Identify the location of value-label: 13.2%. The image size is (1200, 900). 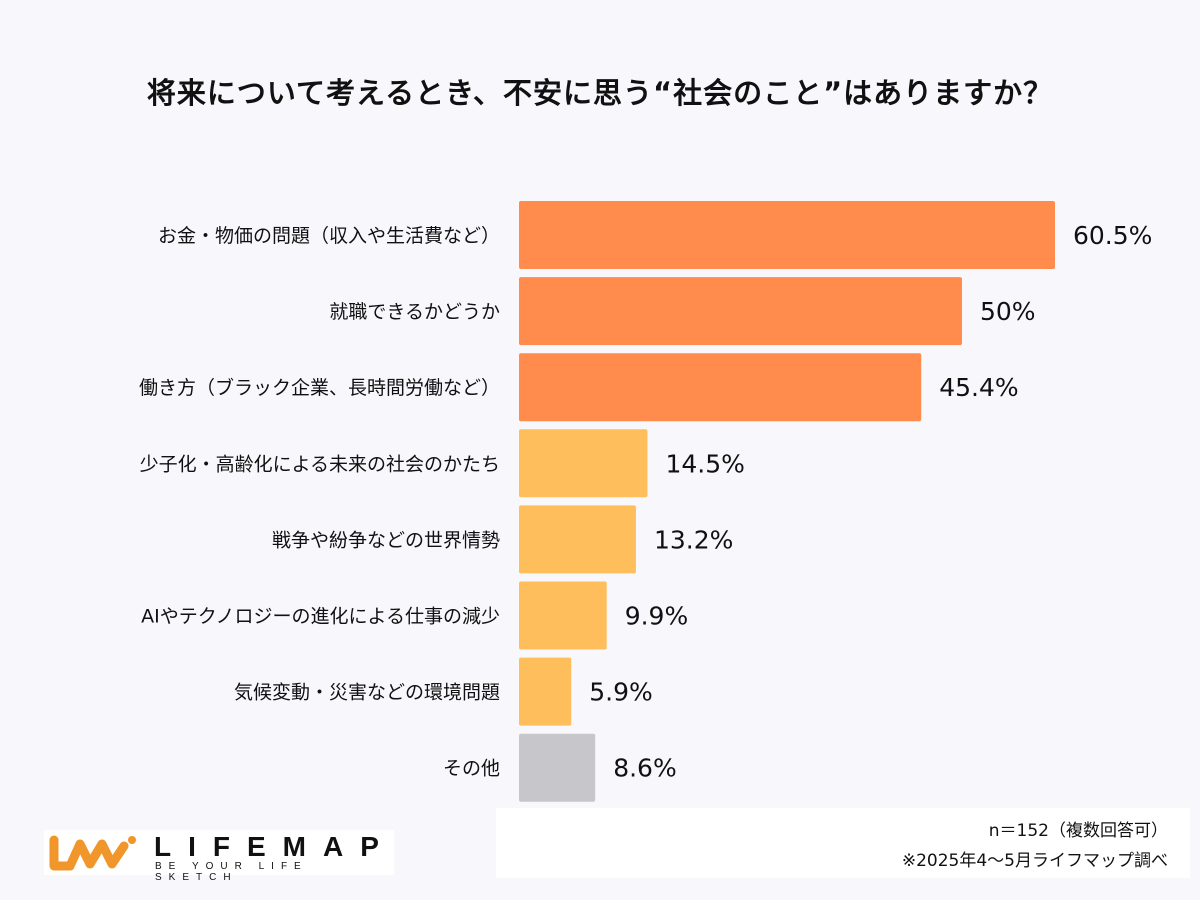
(693, 539).